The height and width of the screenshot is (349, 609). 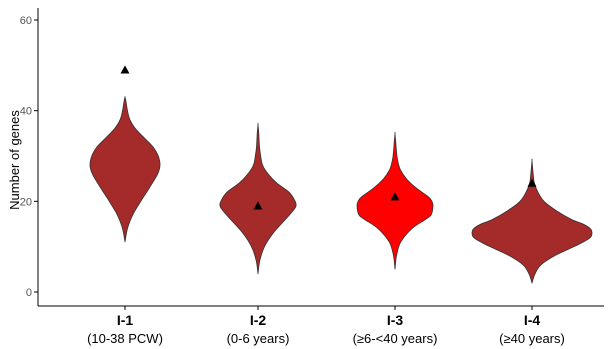 I want to click on x-category-sublabel-1: (10-38 PCW), so click(x=125, y=338).